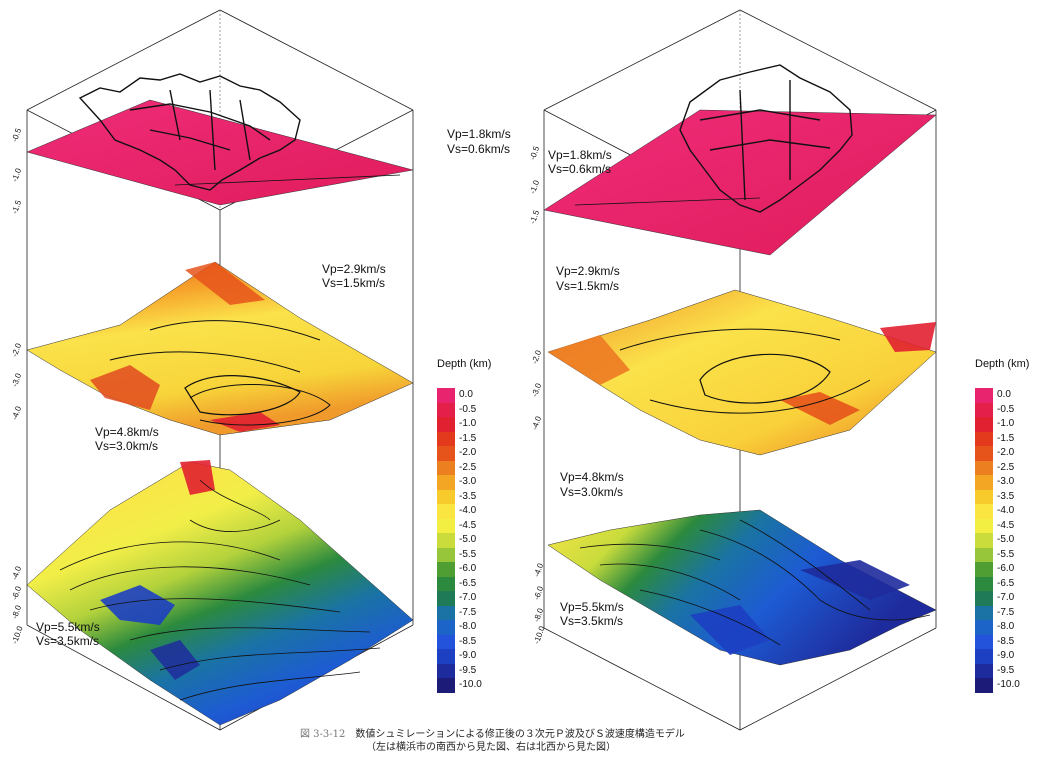  Describe the element at coordinates (592, 607) in the screenshot. I see `right-layer-4-vp: Vp=5.5km/s` at that location.